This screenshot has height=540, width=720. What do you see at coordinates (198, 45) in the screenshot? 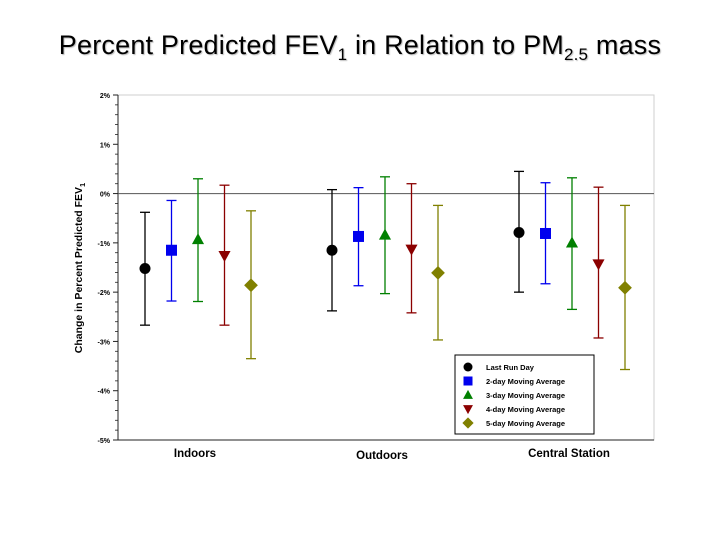
I see `title-part-main: Percent Predicted FEV` at bounding box center [198, 45].